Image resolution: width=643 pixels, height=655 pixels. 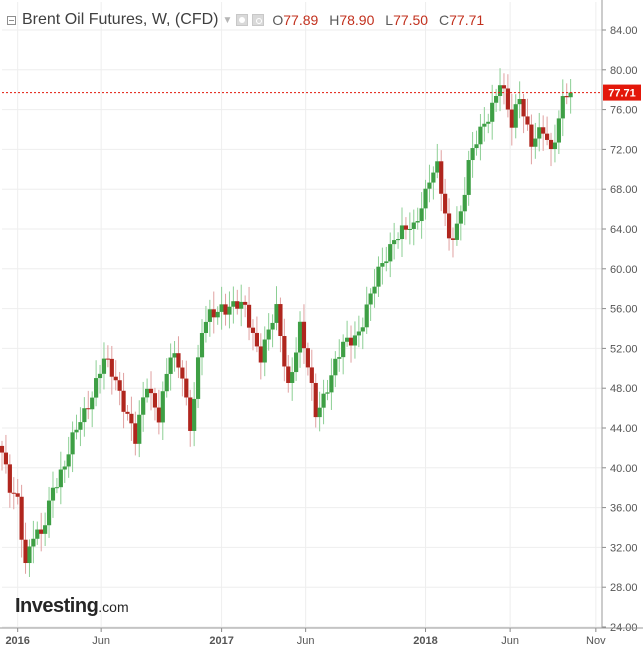 What do you see at coordinates (622, 92) in the screenshot?
I see `last-price-tag` at bounding box center [622, 92].